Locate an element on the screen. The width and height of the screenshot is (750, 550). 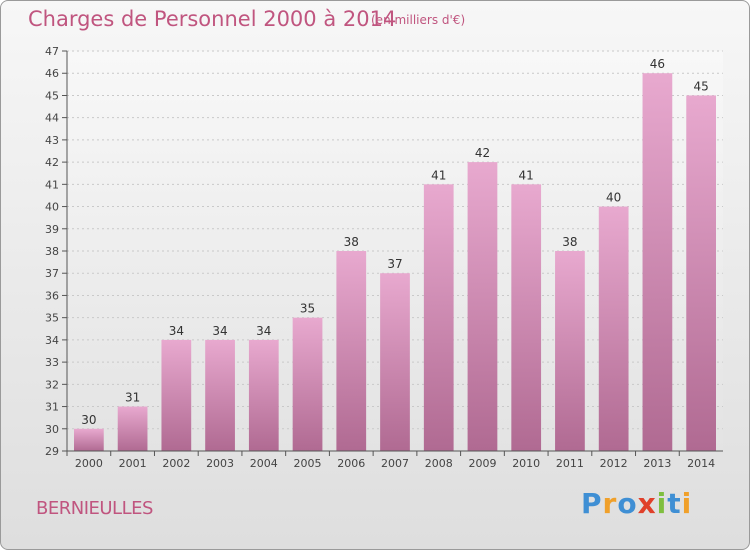
y-tick-label: 45 is located at coordinates (52, 95).